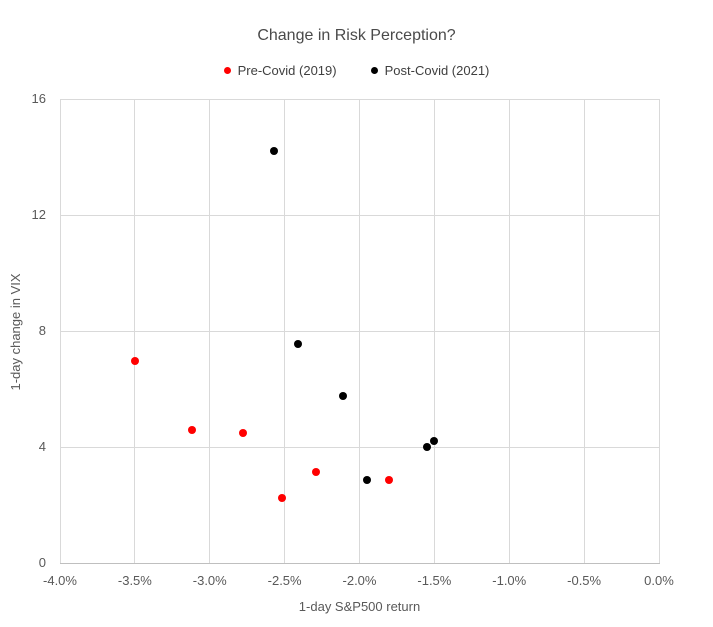 The height and width of the screenshot is (627, 713). Describe the element at coordinates (437, 70) in the screenshot. I see `legend-label: Post-Covid (2021)` at that location.